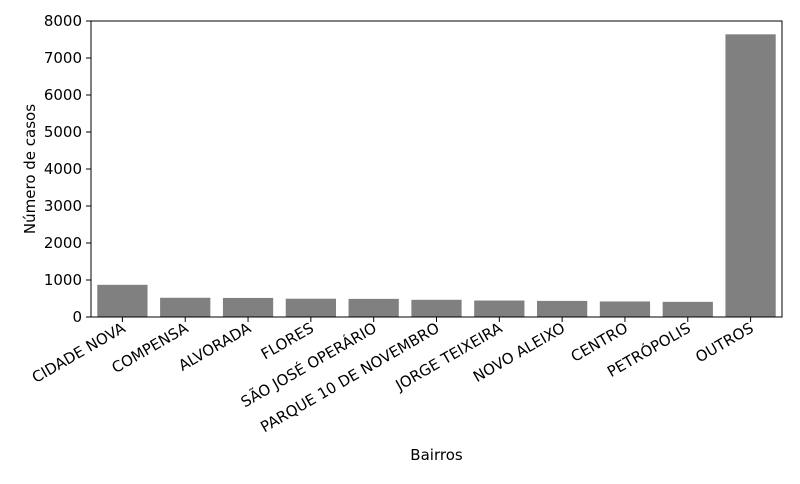 This screenshot has height=484, width=800. Describe the element at coordinates (79, 353) in the screenshot. I see `x-tick-label-0: CIDADE NOVA` at that location.